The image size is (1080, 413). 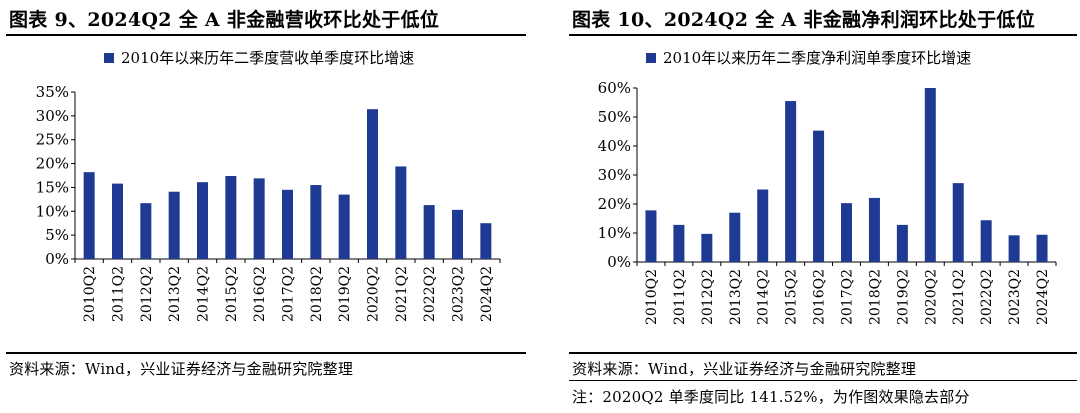 What do you see at coordinates (823, 380) in the screenshot?
I see `note-divider` at bounding box center [823, 380].